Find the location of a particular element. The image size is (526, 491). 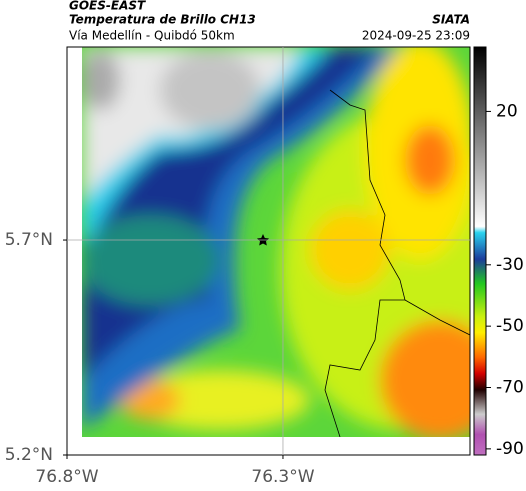

colorbar-tick-label: -30 is located at coordinates (510, 265).